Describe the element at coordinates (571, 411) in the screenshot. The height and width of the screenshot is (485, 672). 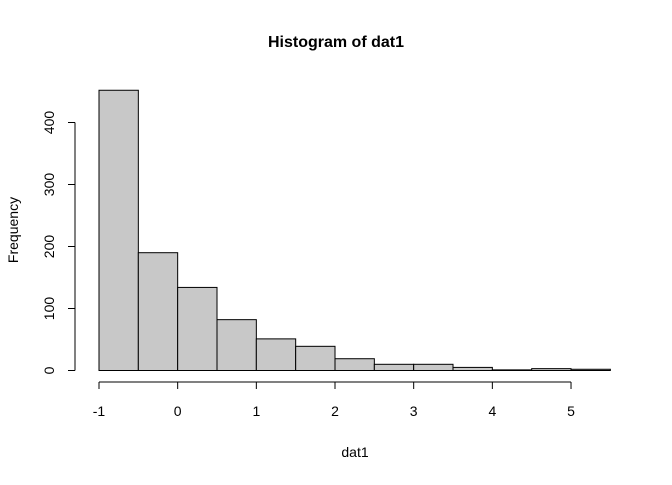
I see `x-tick-label: 5` at that location.